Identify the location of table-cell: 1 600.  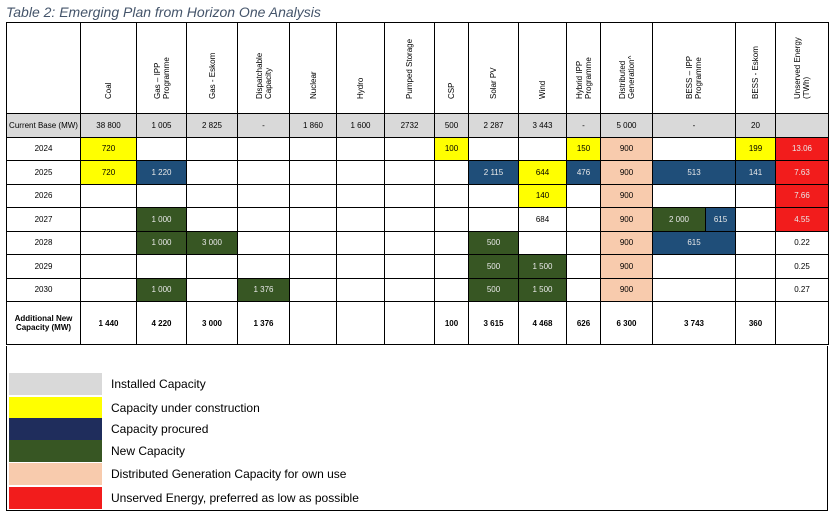
(360, 125).